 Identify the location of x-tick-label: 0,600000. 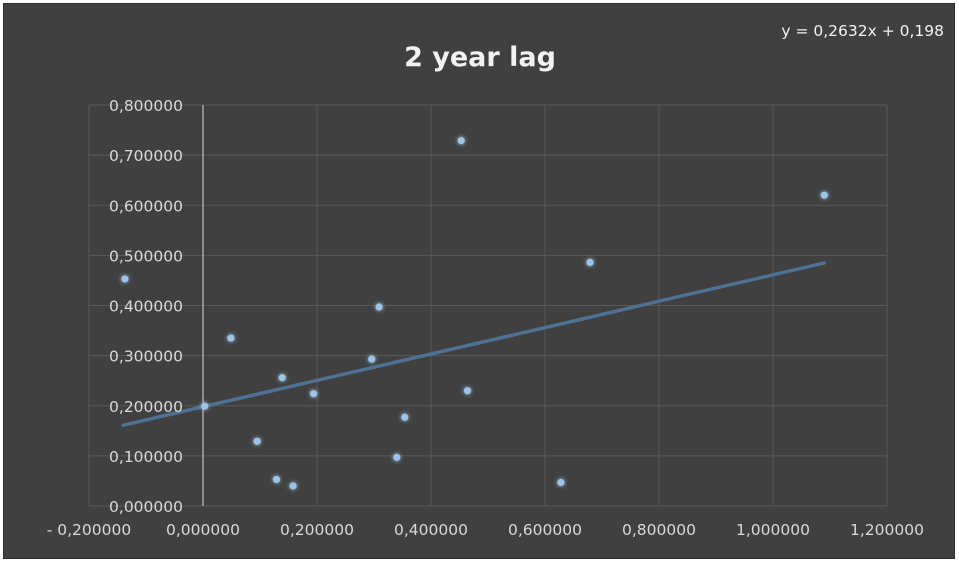
(545, 530).